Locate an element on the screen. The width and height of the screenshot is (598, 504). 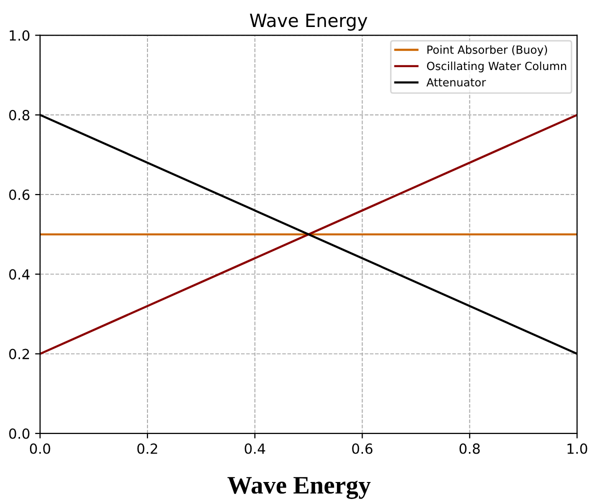
y-tick-label: 1.0 is located at coordinates (20, 35).